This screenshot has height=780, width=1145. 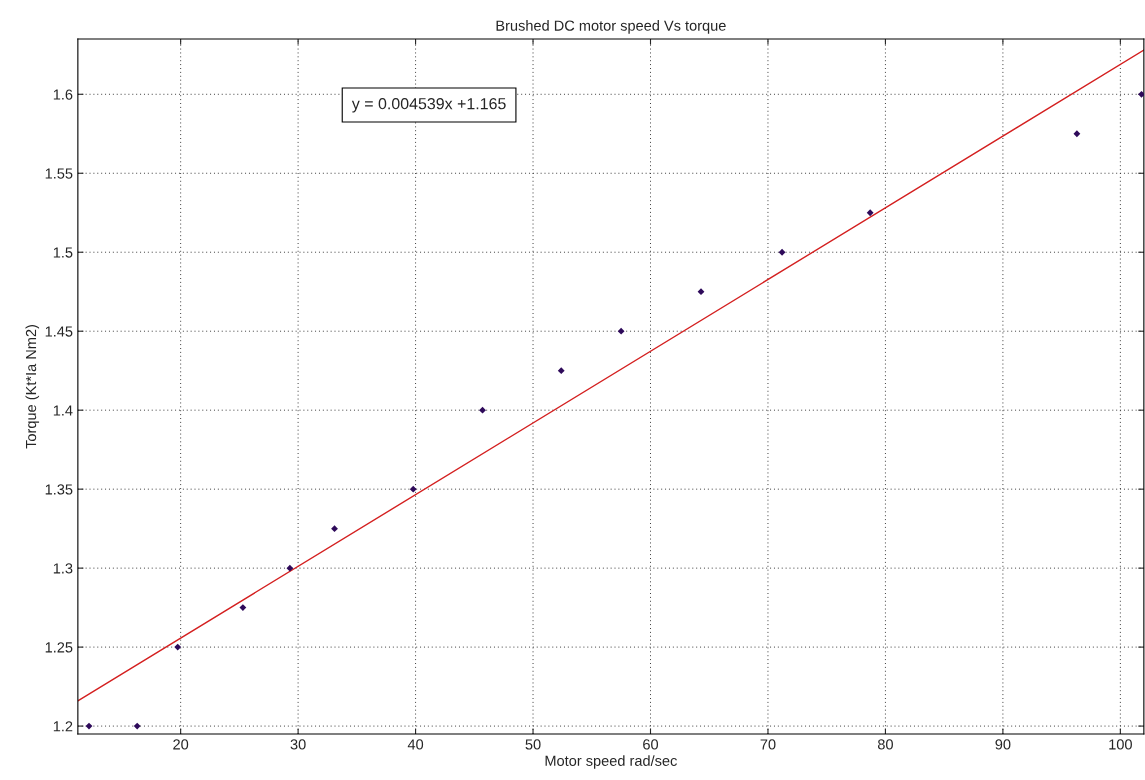 I want to click on x-tick-label: 30, so click(x=298, y=744).